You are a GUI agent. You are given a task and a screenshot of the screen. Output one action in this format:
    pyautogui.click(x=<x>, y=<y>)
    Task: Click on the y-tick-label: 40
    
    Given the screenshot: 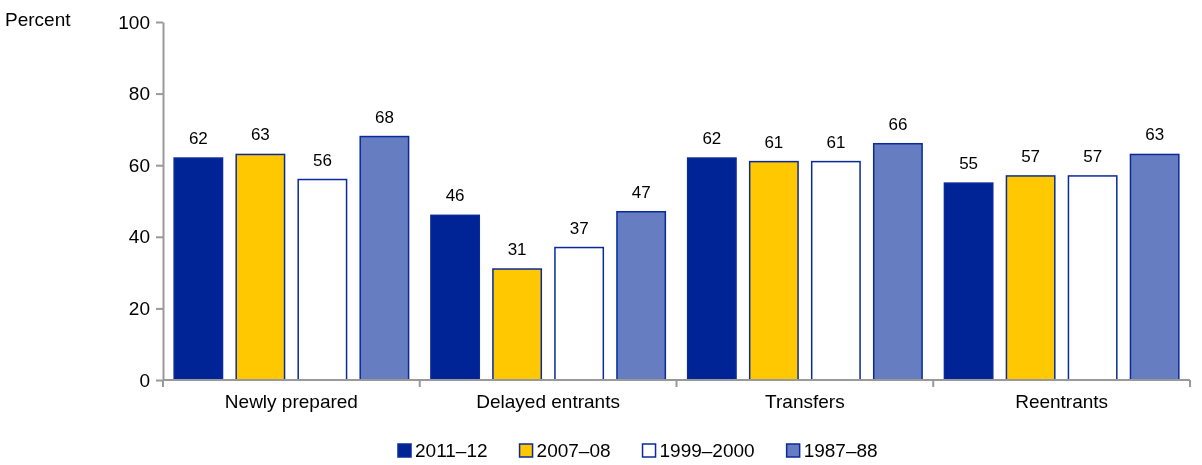 What is the action you would take?
    pyautogui.click(x=139, y=237)
    